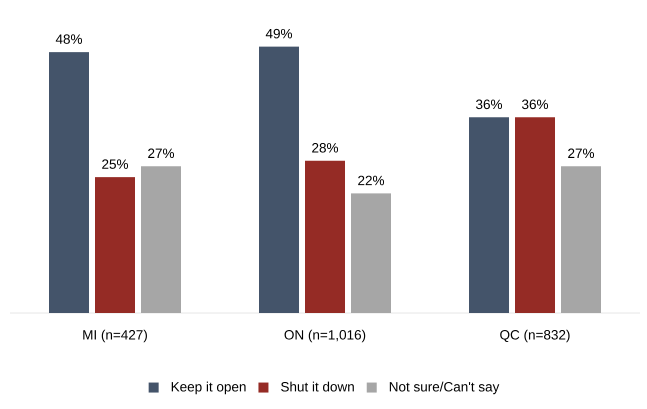 This screenshot has width=647, height=409. I want to click on x-tick-label: MI (n=427), so click(115, 336).